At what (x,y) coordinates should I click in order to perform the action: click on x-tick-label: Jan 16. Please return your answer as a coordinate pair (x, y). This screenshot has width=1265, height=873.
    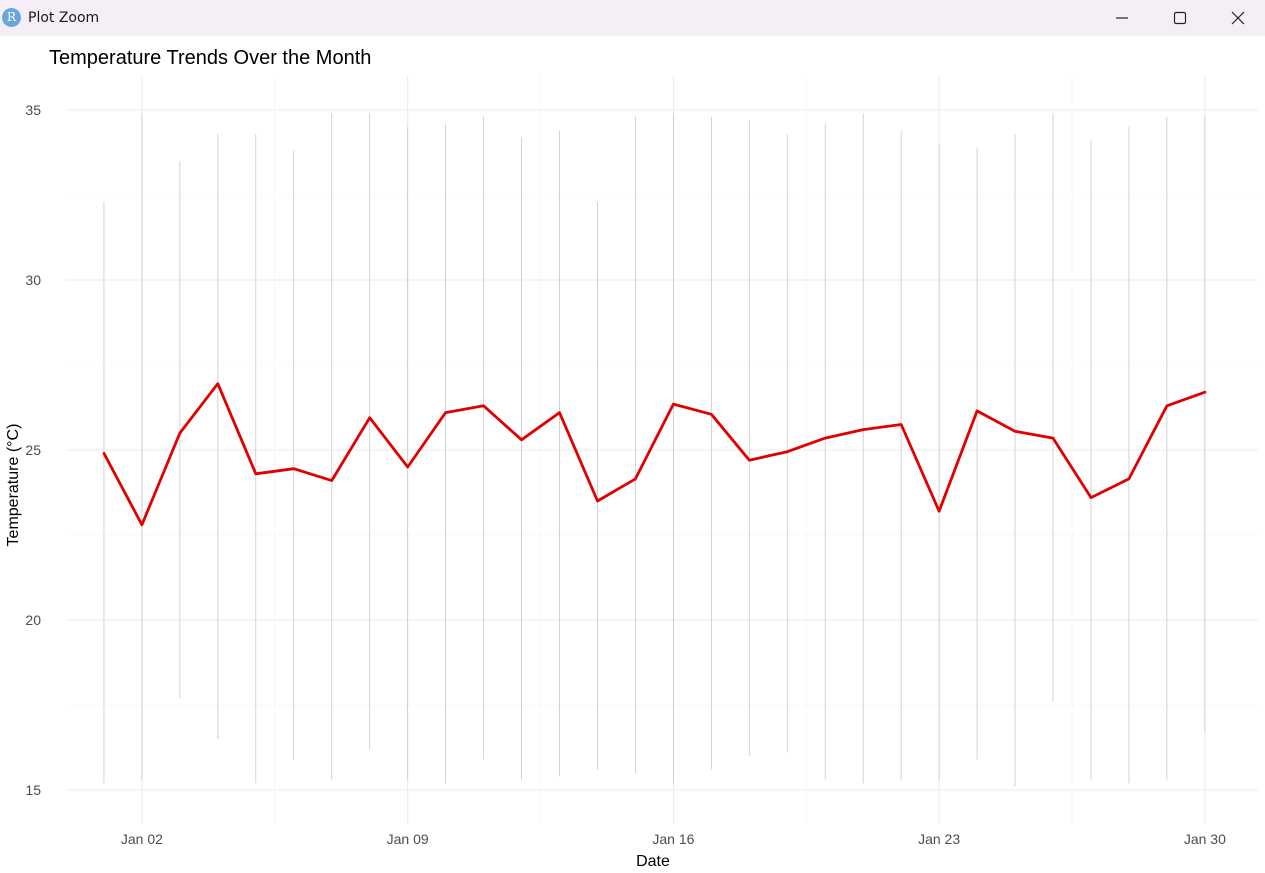
    Looking at the image, I should click on (673, 839).